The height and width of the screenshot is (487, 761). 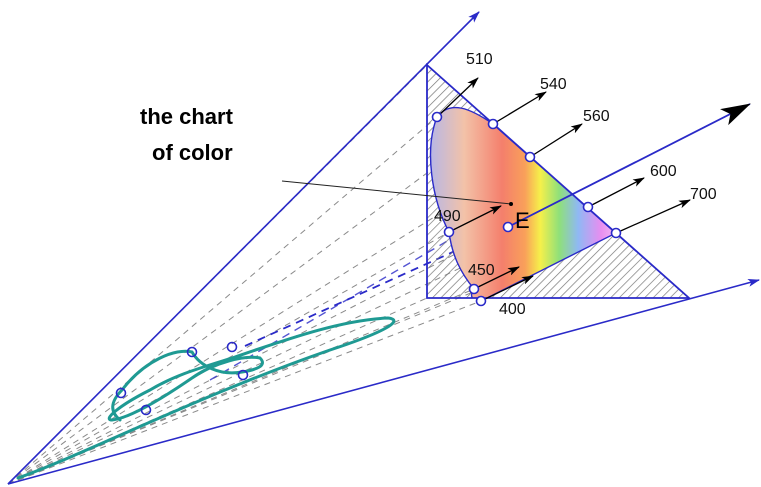 What do you see at coordinates (663, 171) in the screenshot?
I see `label-600: 600` at bounding box center [663, 171].